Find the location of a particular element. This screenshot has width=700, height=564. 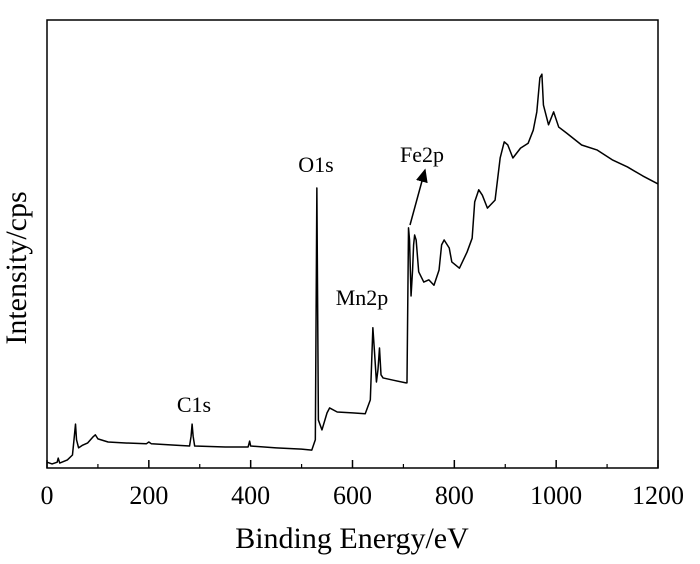

x-tick-label: 800 is located at coordinates (454, 495).